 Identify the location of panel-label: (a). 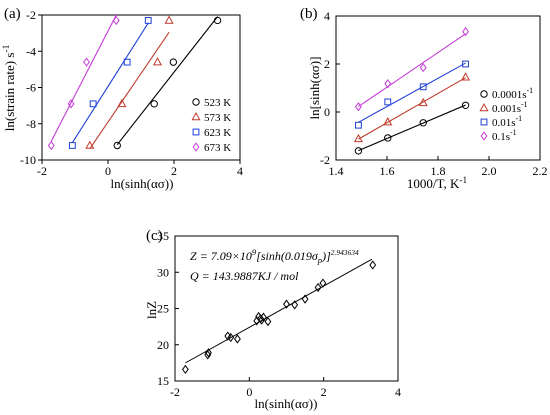
(12, 14).